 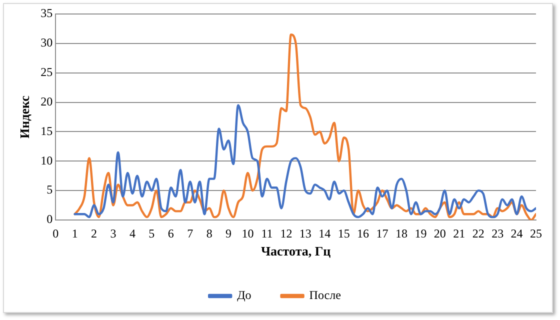 What do you see at coordinates (305, 233) in the screenshot?
I see `x-tick-label: 13` at bounding box center [305, 233].